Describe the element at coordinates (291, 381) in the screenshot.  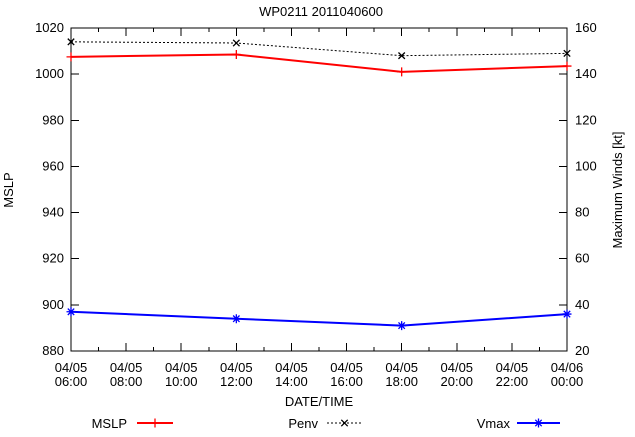
I see `x-tick-label-time: 14:00` at that location.